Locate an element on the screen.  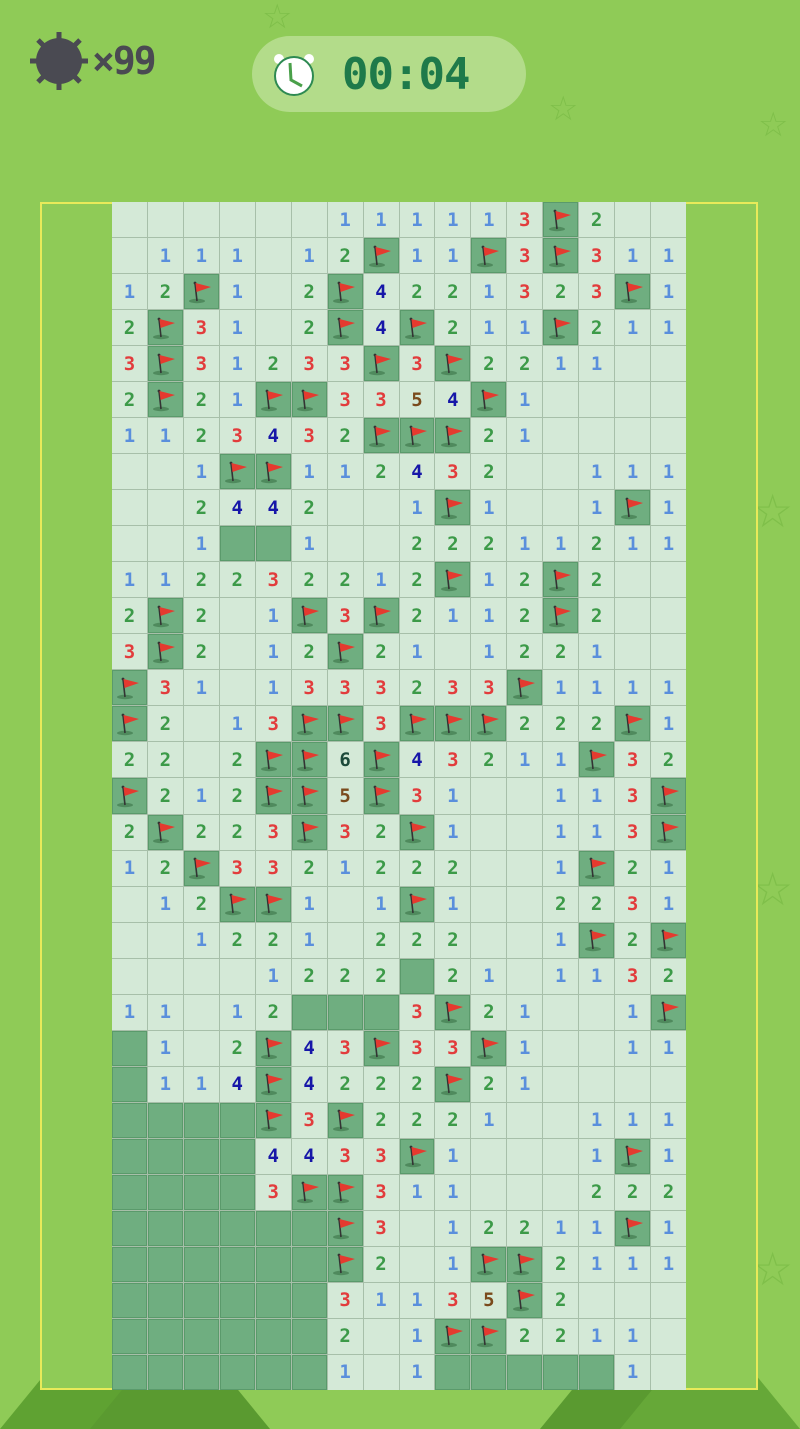
cell-number: 6 is located at coordinates (345, 760).